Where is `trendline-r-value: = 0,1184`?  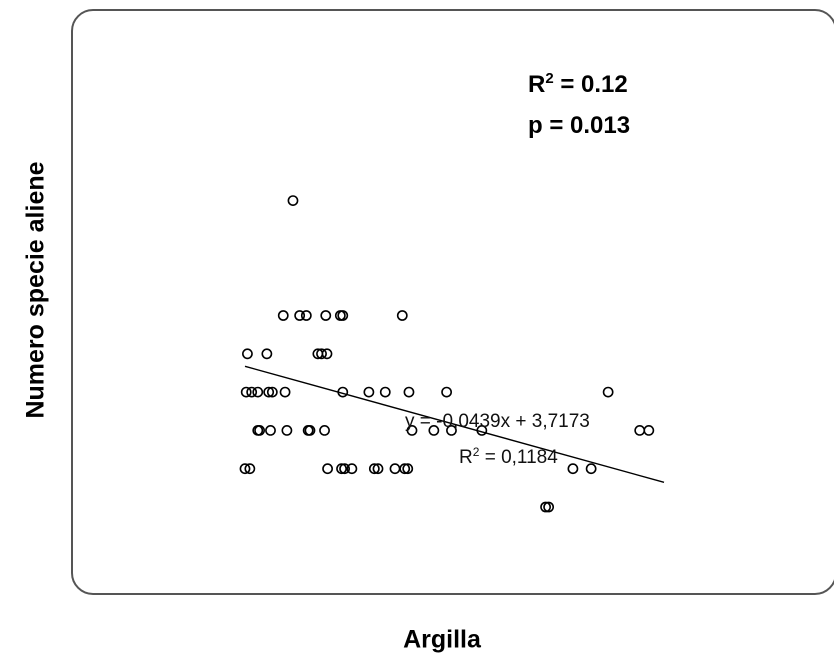
trendline-r-value: = 0,1184 is located at coordinates (518, 457).